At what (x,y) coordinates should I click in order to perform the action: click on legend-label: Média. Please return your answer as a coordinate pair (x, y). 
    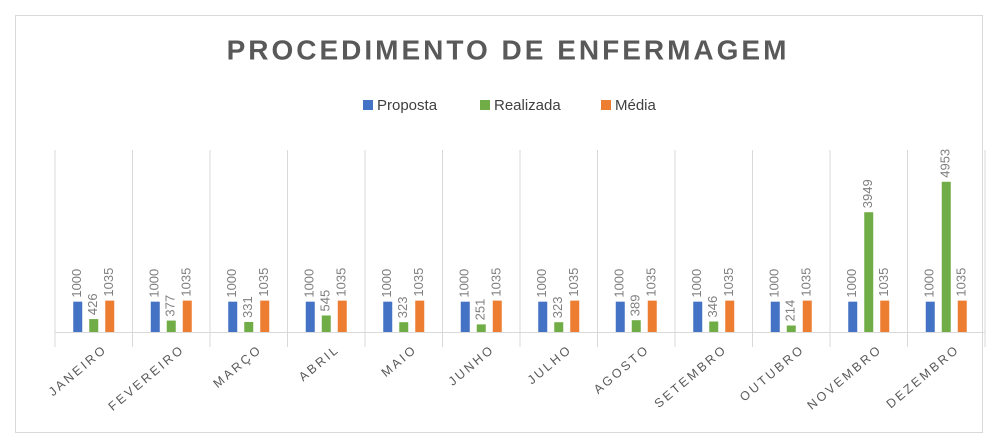
    Looking at the image, I should click on (636, 105).